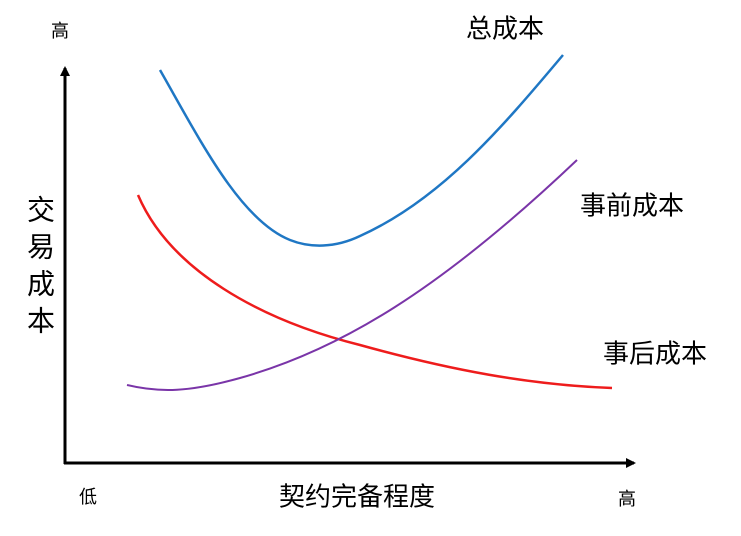 This screenshot has width=741, height=536. I want to click on y-axis-label: 交易成本, so click(39, 269).